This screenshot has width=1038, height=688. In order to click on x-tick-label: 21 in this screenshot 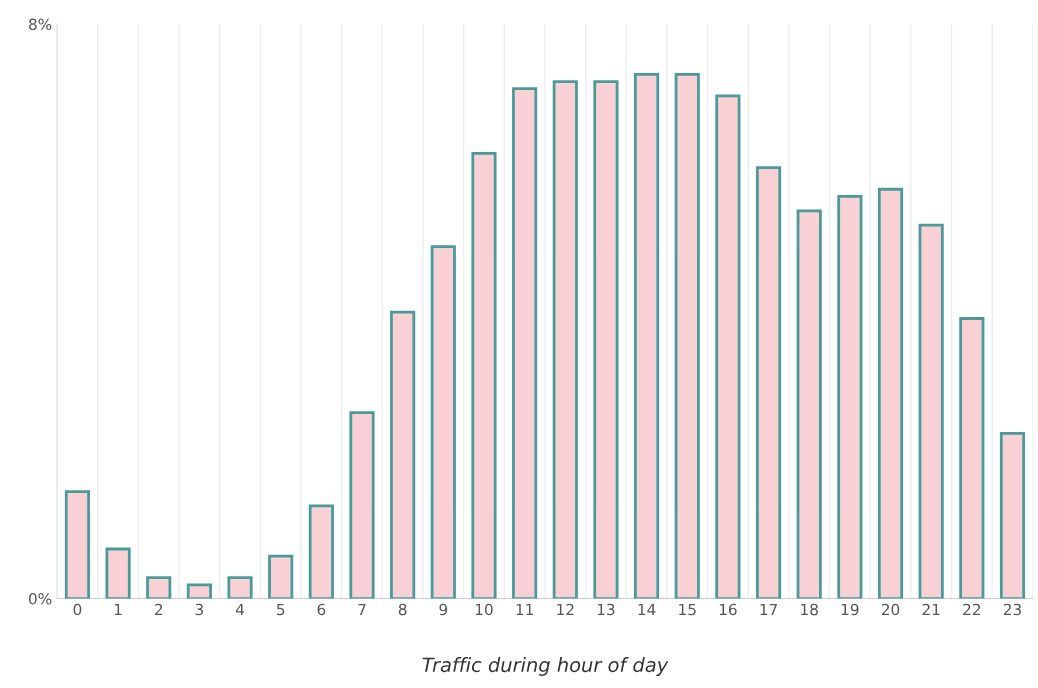, I will do `click(931, 609)`.